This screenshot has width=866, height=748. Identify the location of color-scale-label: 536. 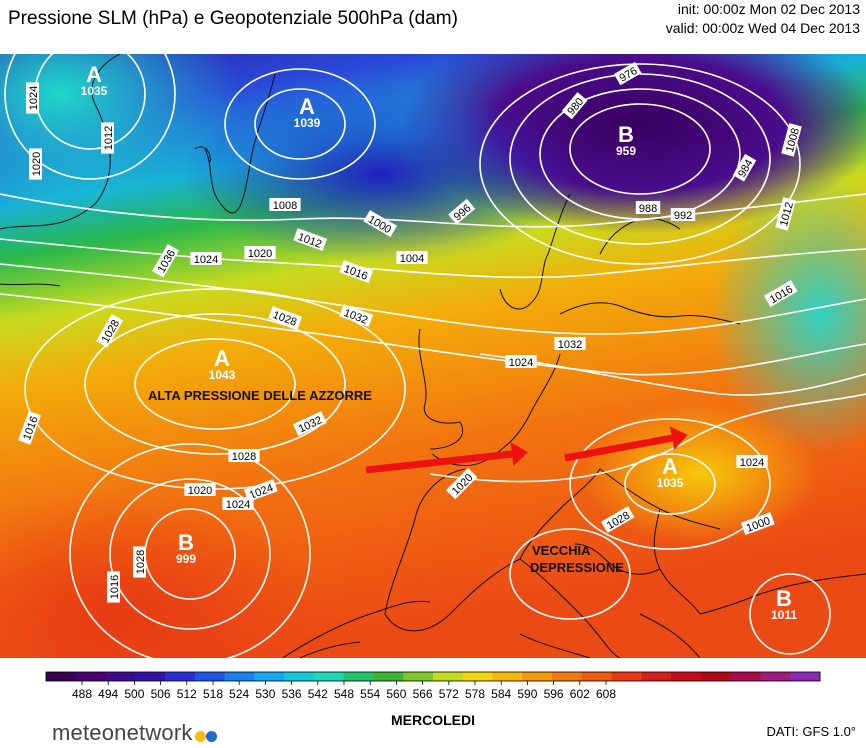
(292, 694).